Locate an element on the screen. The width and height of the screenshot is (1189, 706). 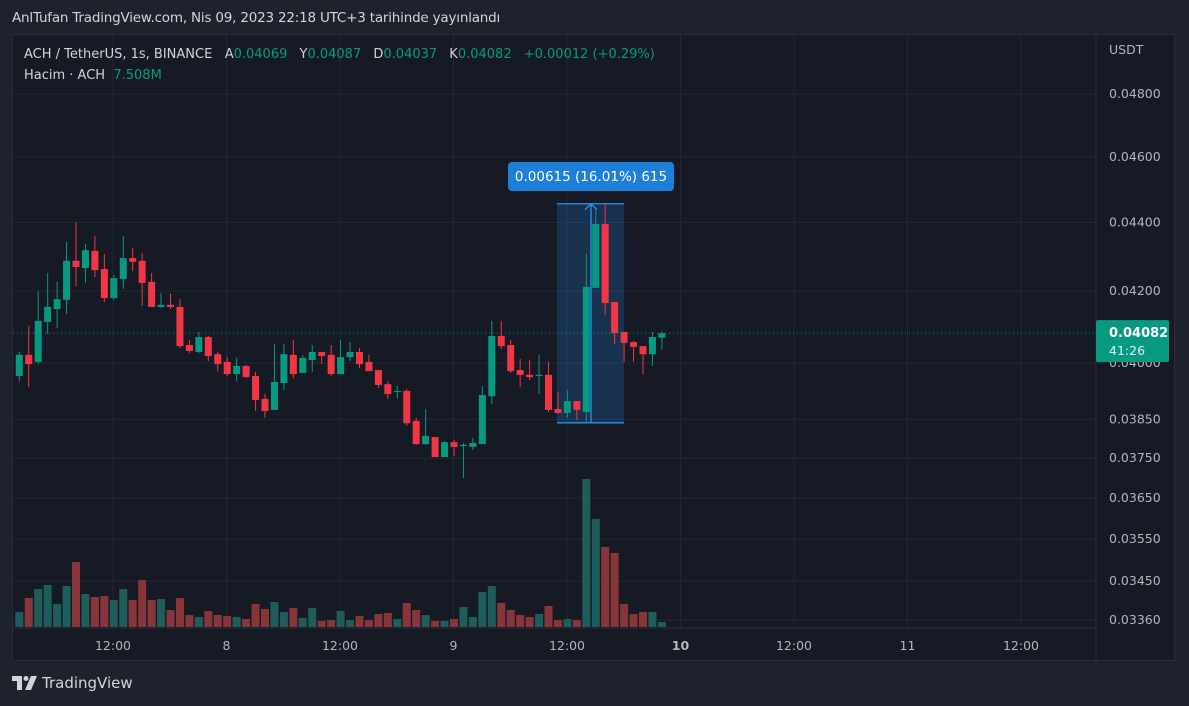
time-axis: 12:00 8 12:00 9 12:00 10 12:00 11 12:00 is located at coordinates (567, 645).